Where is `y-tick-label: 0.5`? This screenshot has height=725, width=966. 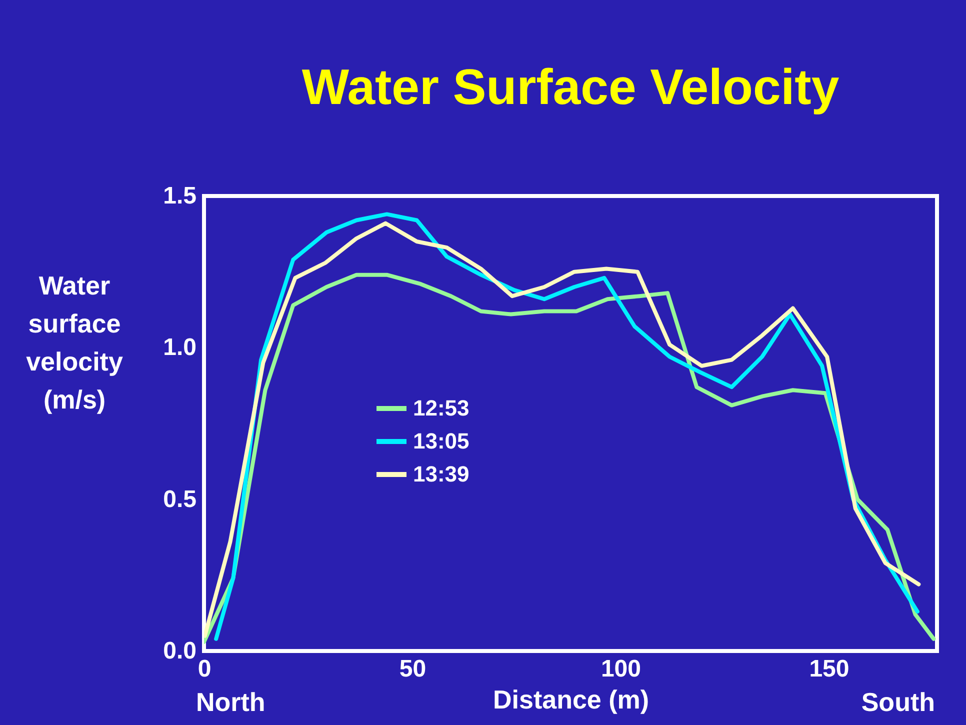
y-tick-label: 0.5 is located at coordinates (179, 499).